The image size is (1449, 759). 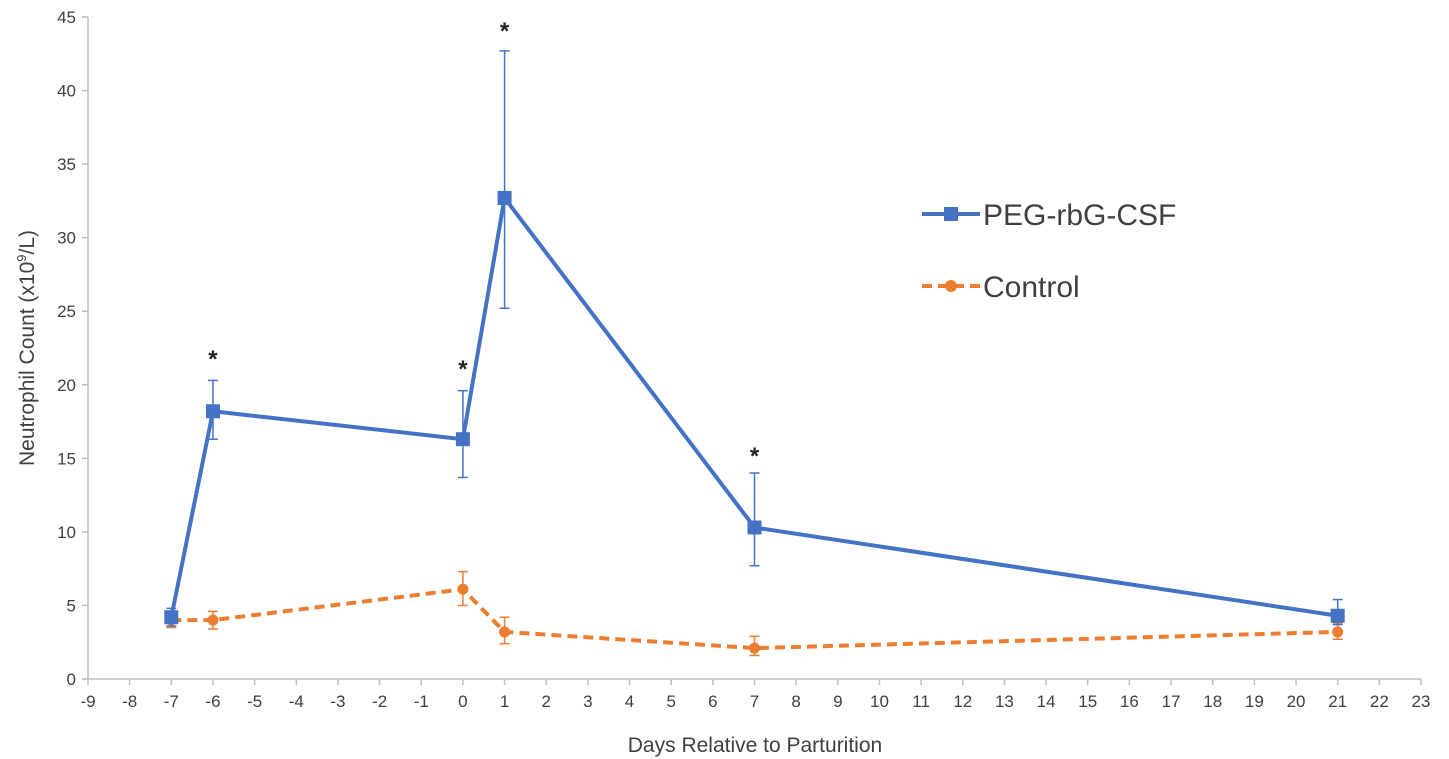 I want to click on y-tick-label: 10, so click(x=66, y=532).